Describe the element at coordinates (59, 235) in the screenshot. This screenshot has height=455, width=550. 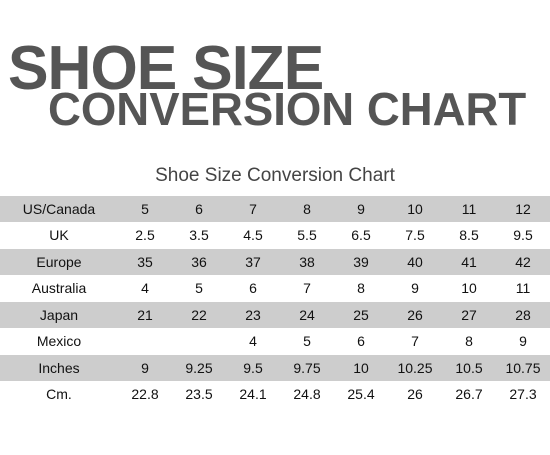
I see `row-label: UK` at that location.